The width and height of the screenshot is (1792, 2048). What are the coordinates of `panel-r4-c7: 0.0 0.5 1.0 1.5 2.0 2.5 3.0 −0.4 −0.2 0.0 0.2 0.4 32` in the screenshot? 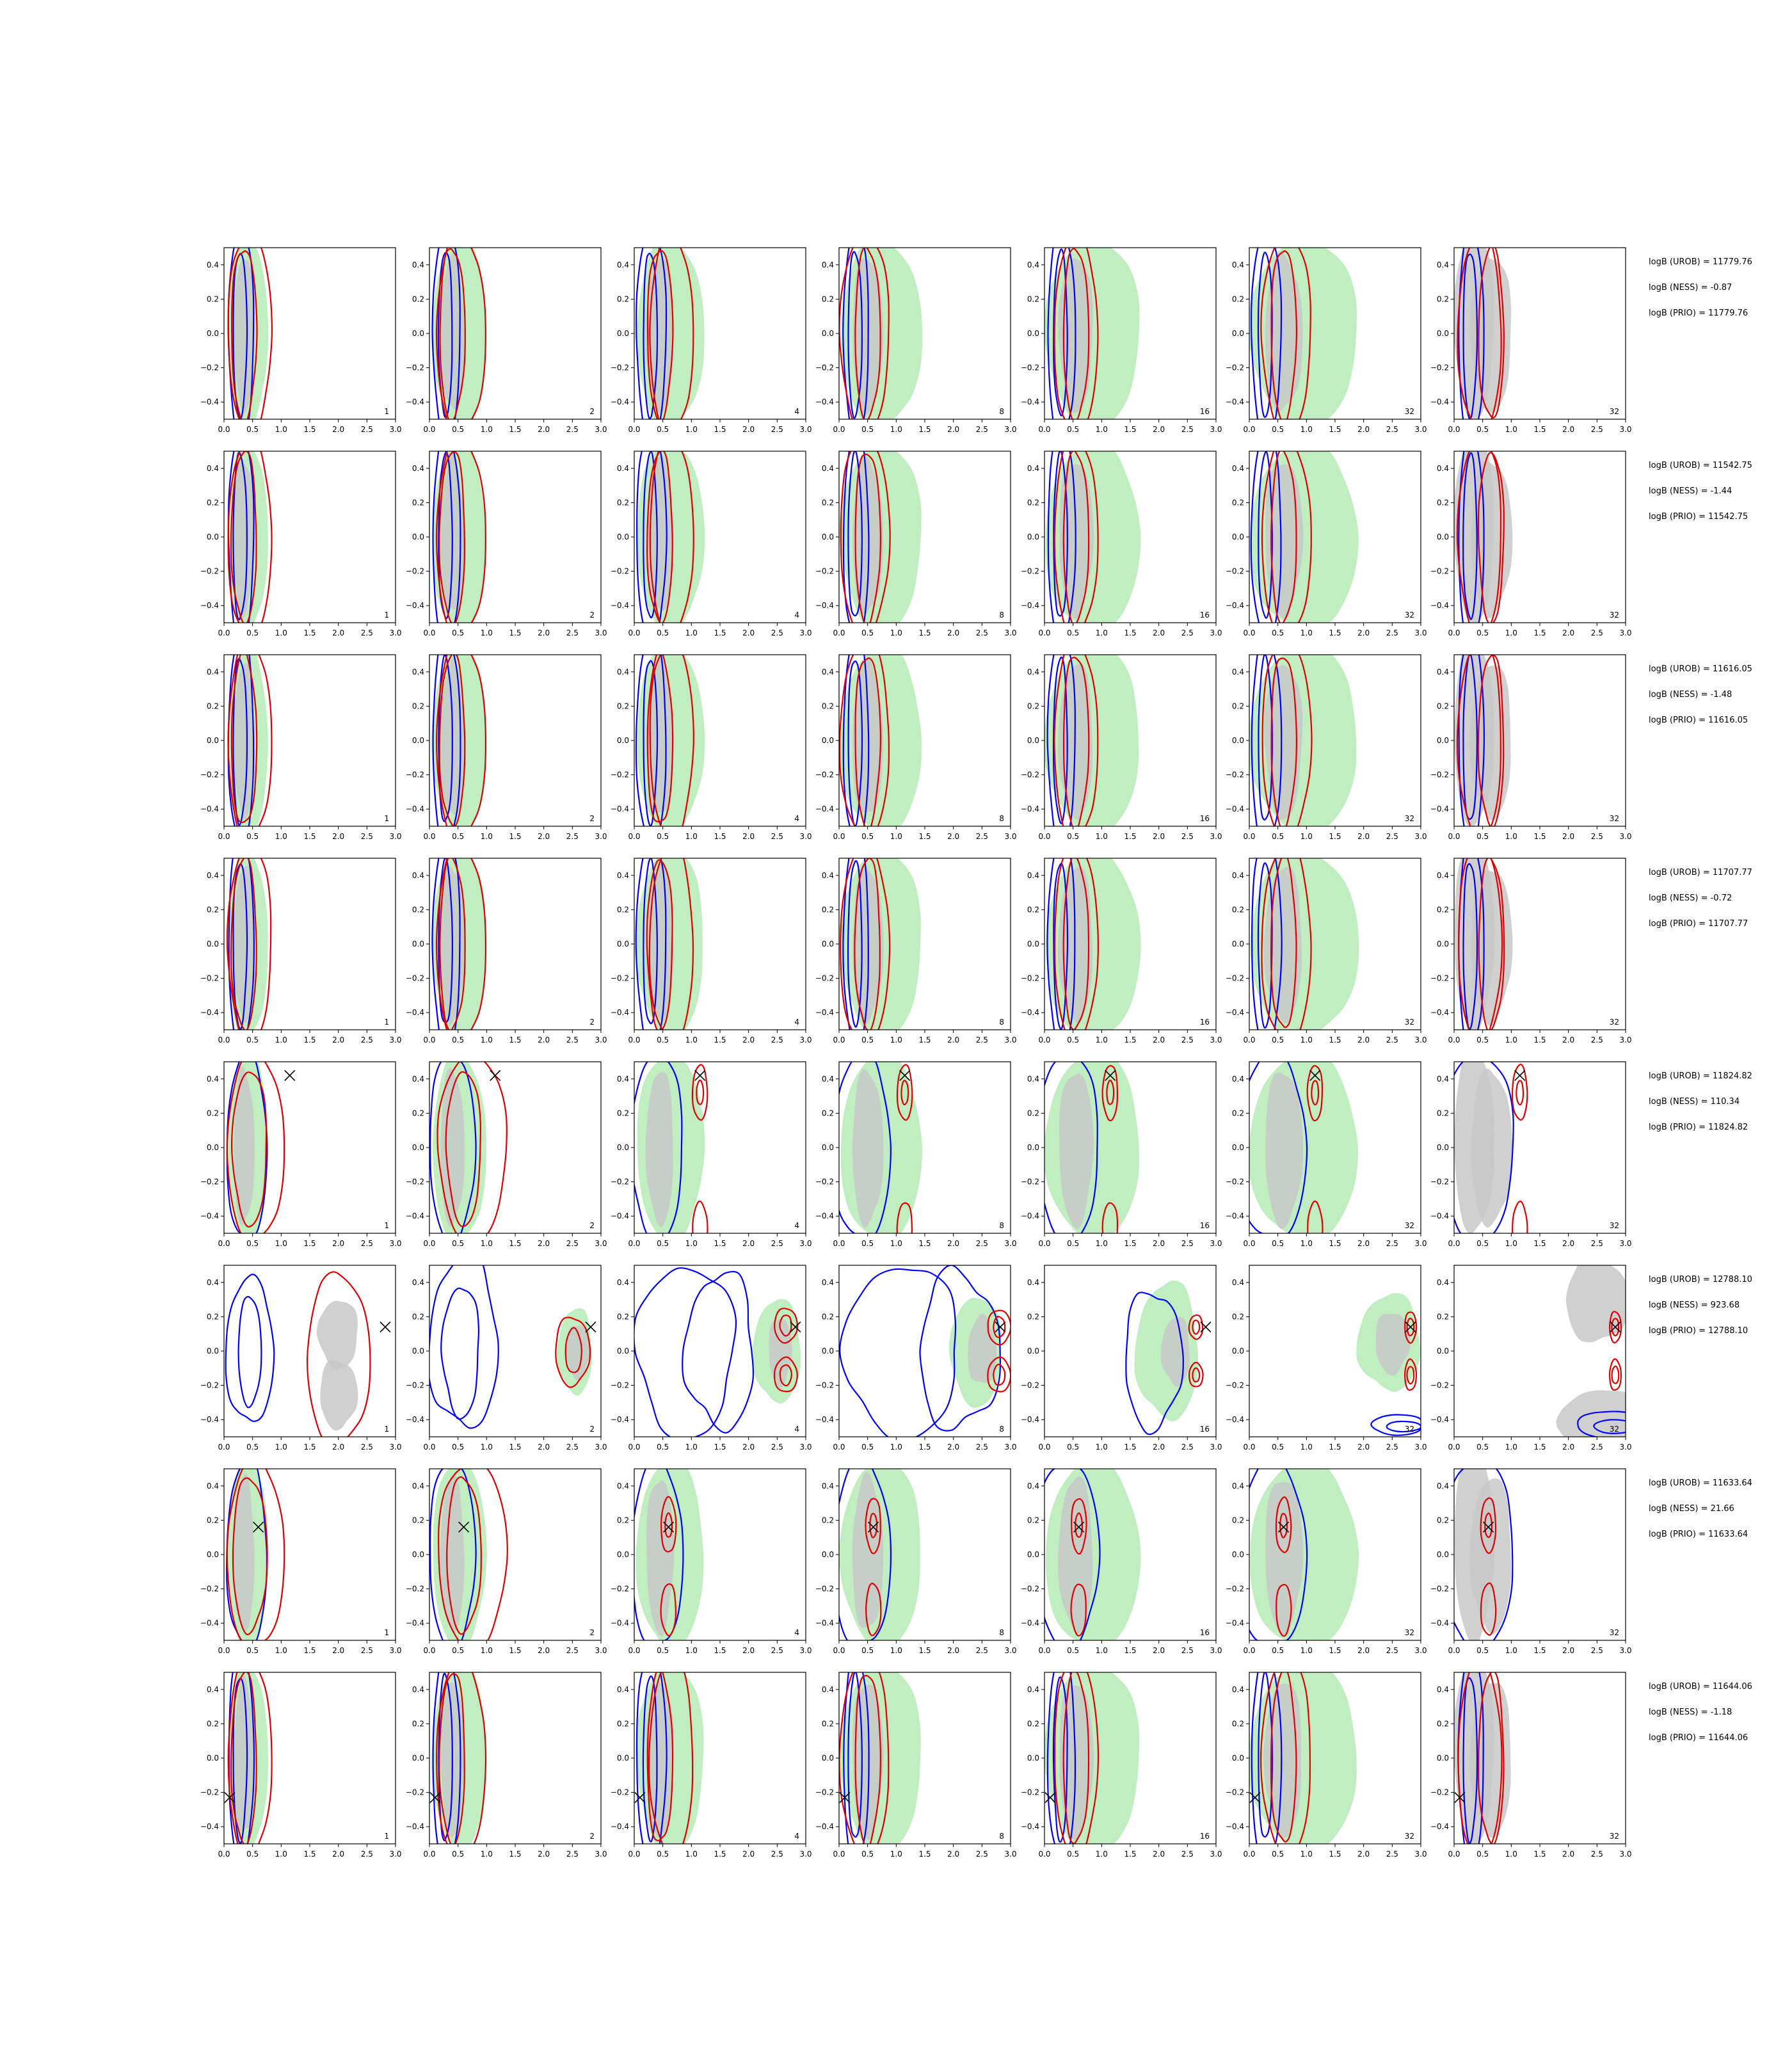 It's located at (1531, 951).